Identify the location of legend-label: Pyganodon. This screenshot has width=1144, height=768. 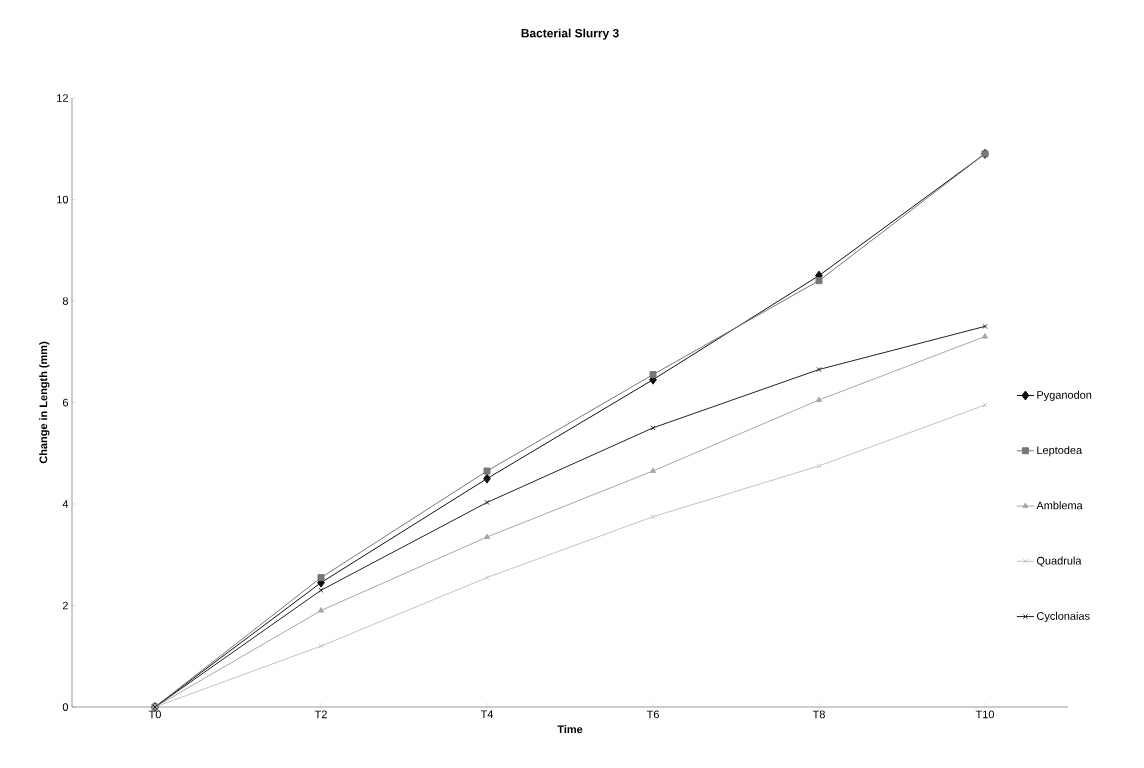
(1064, 395).